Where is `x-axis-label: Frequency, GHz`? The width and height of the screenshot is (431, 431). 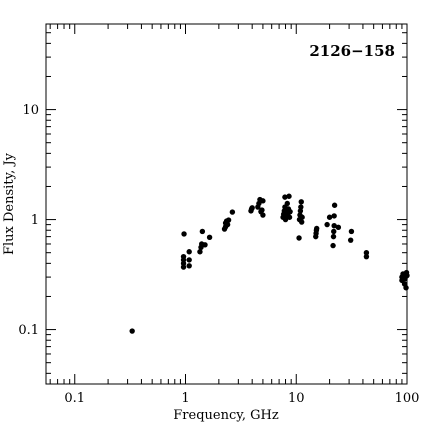
x-axis-label: Frequency, GHz is located at coordinates (226, 415).